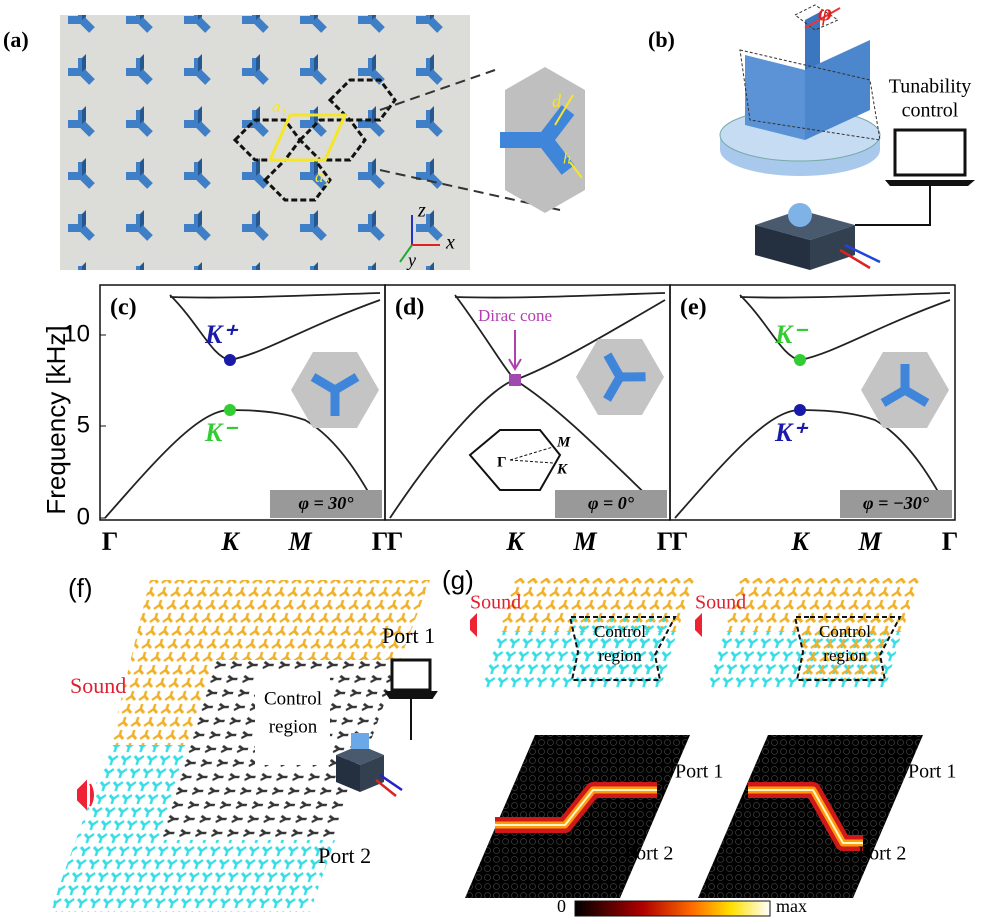 Image resolution: width=990 pixels, height=919 pixels. Describe the element at coordinates (56, 419) in the screenshot. I see `y-axis-label: Frequency [kHz]` at that location.